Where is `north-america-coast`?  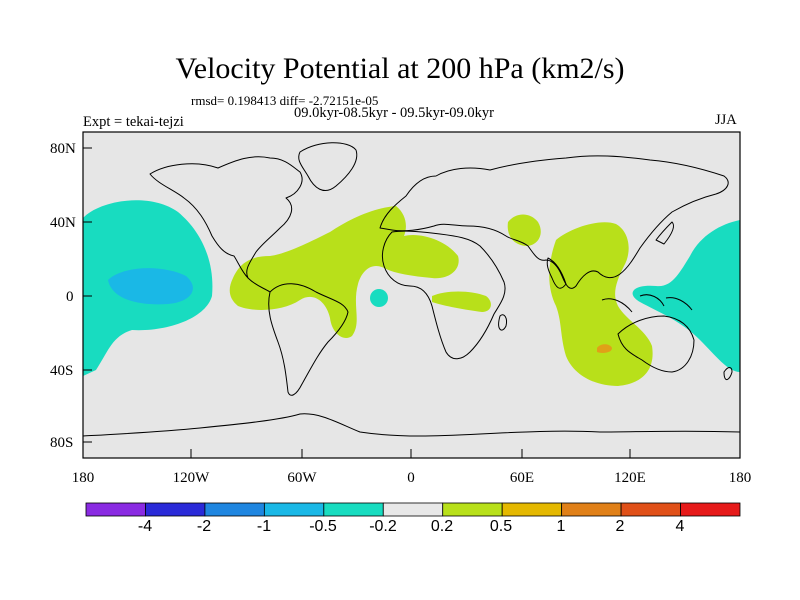 north-america-coast is located at coordinates (226, 217).